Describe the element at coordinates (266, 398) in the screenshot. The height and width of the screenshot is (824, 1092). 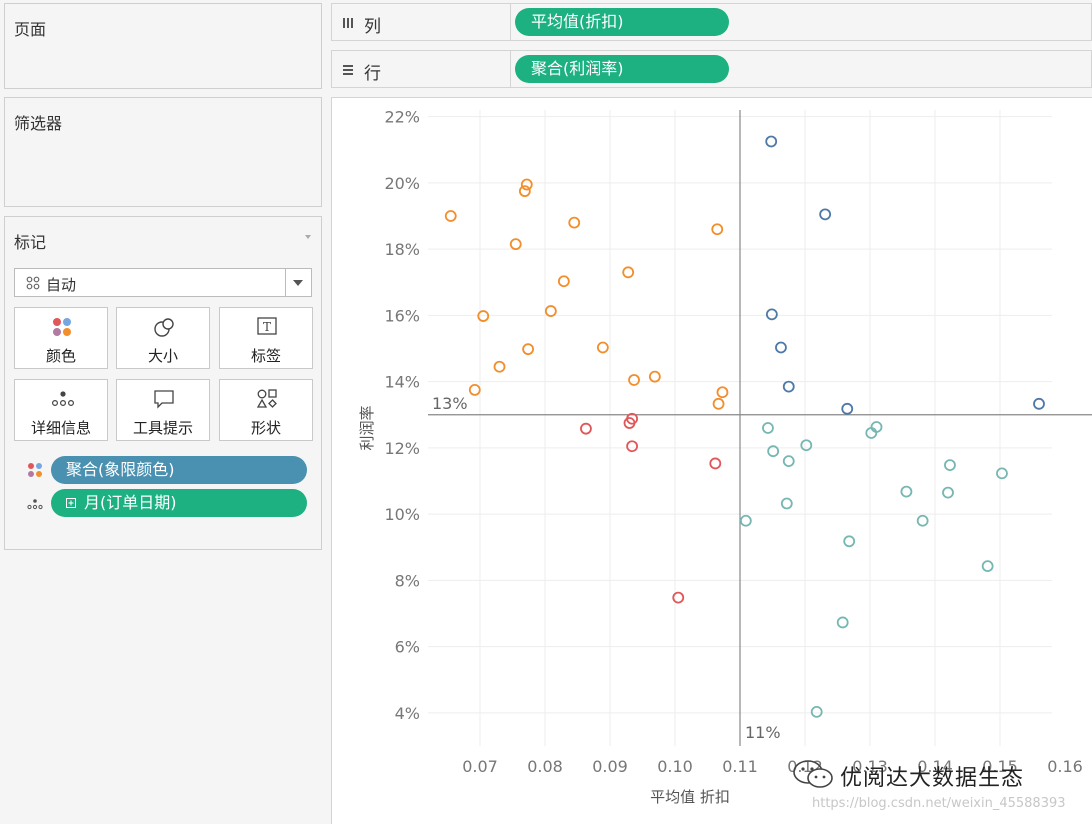
I see `shape-icon` at that location.